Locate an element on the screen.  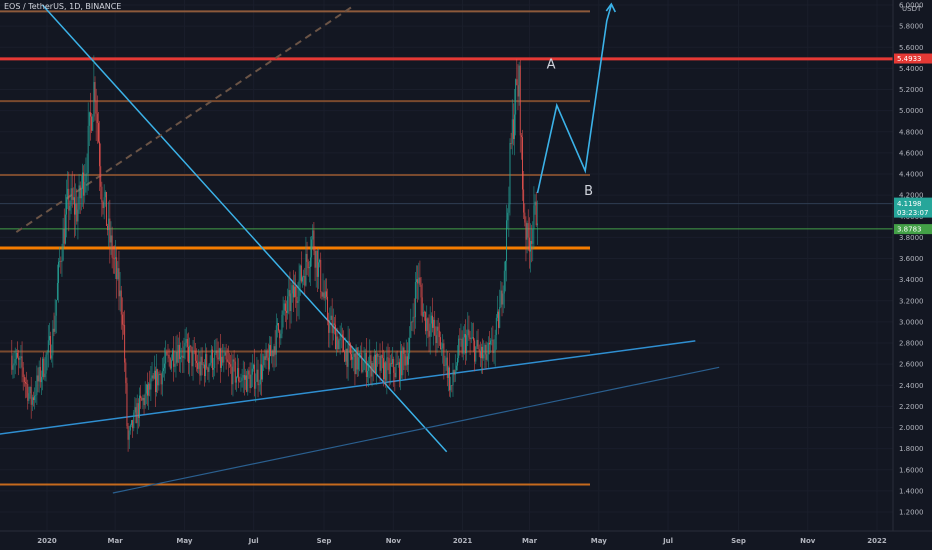
annotation-label-b: B is located at coordinates (588, 191).